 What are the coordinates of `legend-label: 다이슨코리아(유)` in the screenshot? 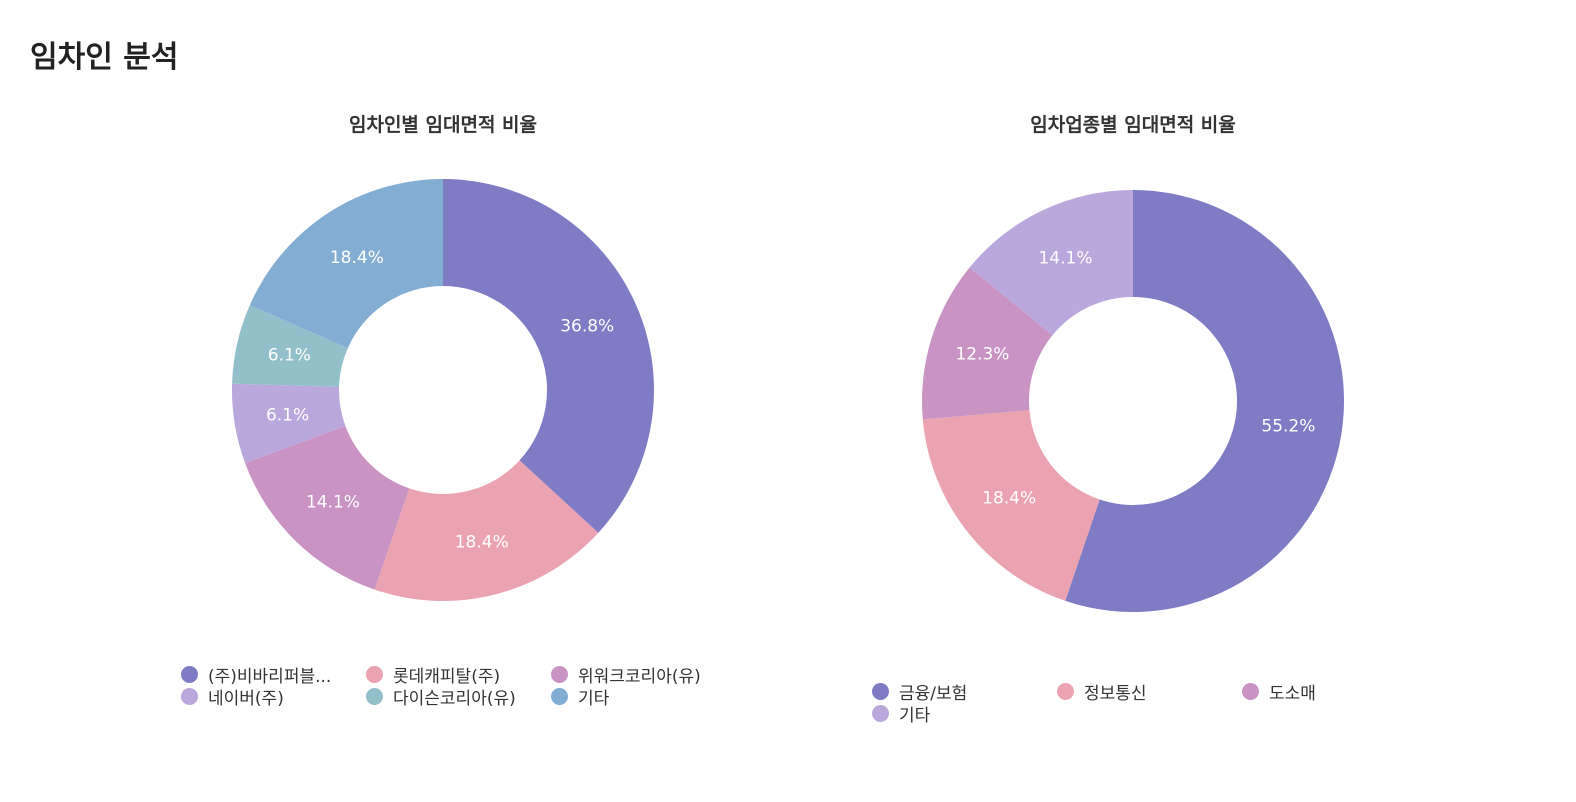 It's located at (454, 699).